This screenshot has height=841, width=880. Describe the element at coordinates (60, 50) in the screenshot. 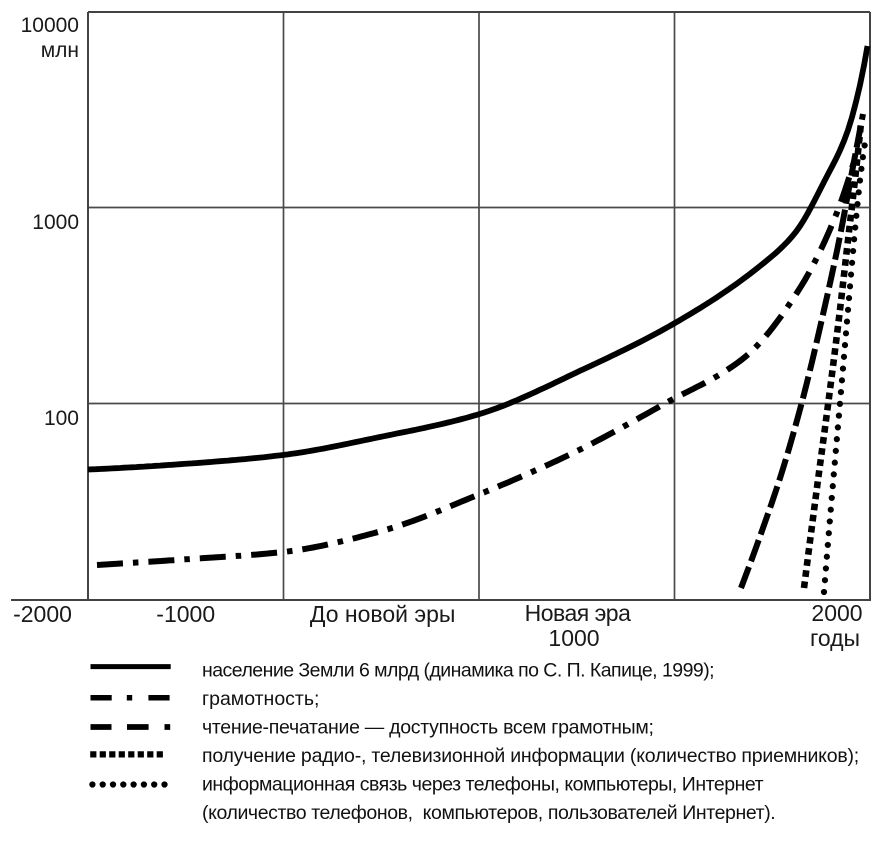

I see `svg-text: млн` at that location.